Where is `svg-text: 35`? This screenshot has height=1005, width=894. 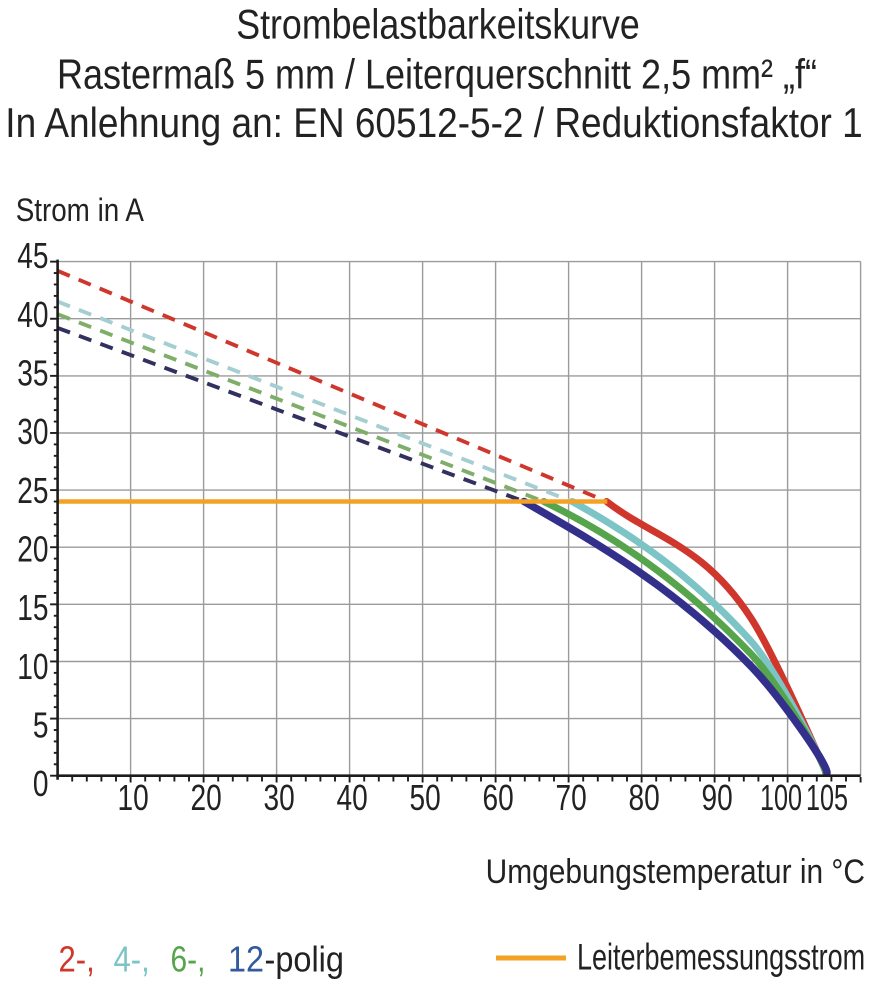
svg-text: 35 is located at coordinates (32, 373).